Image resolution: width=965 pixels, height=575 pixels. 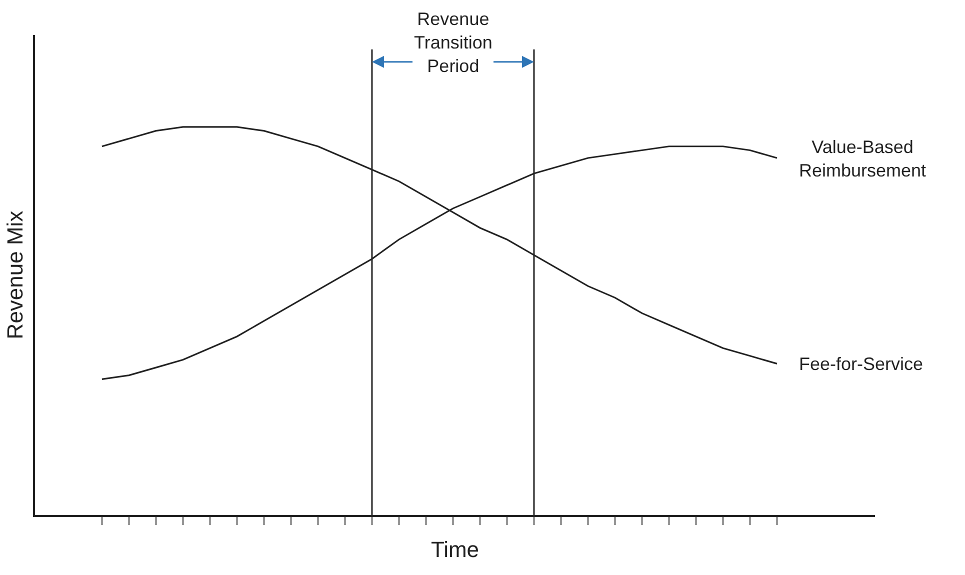 What do you see at coordinates (453, 42) in the screenshot?
I see `text: Revenue Transition Period` at bounding box center [453, 42].